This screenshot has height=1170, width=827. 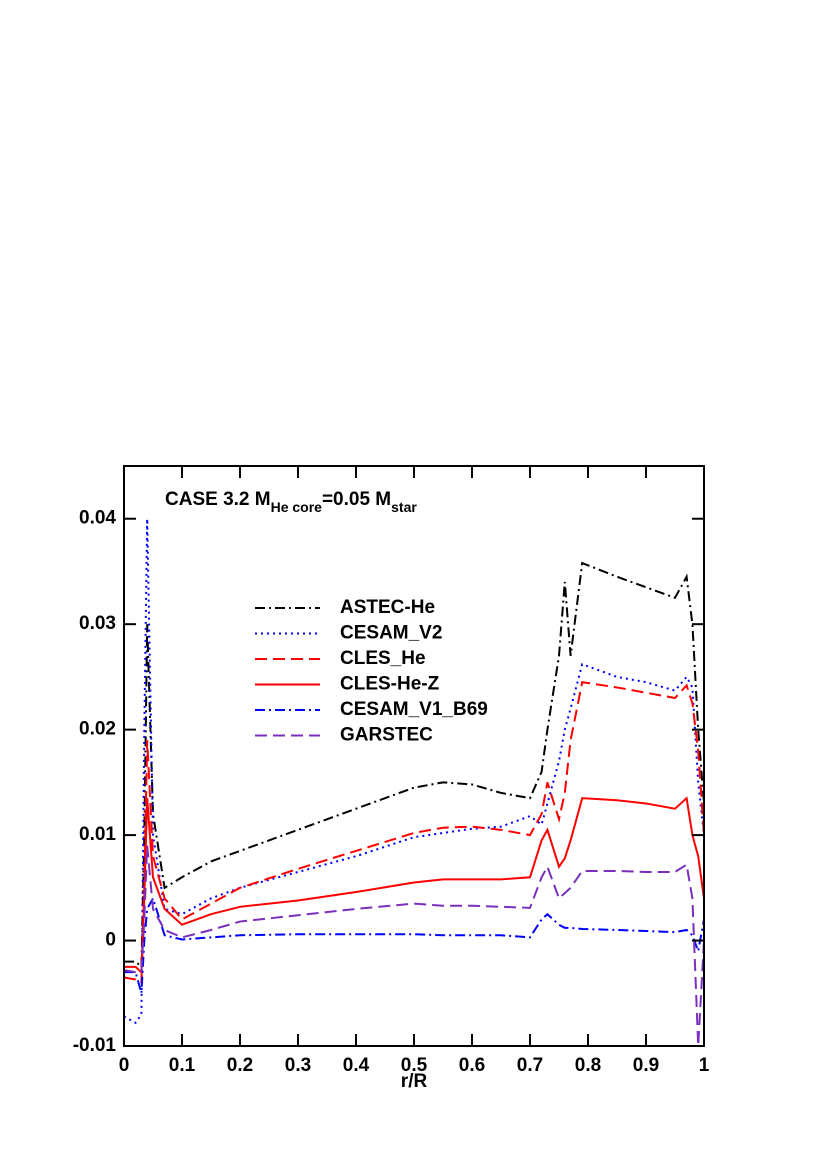 I want to click on y-tick-label: -0.01, so click(x=95, y=1045).